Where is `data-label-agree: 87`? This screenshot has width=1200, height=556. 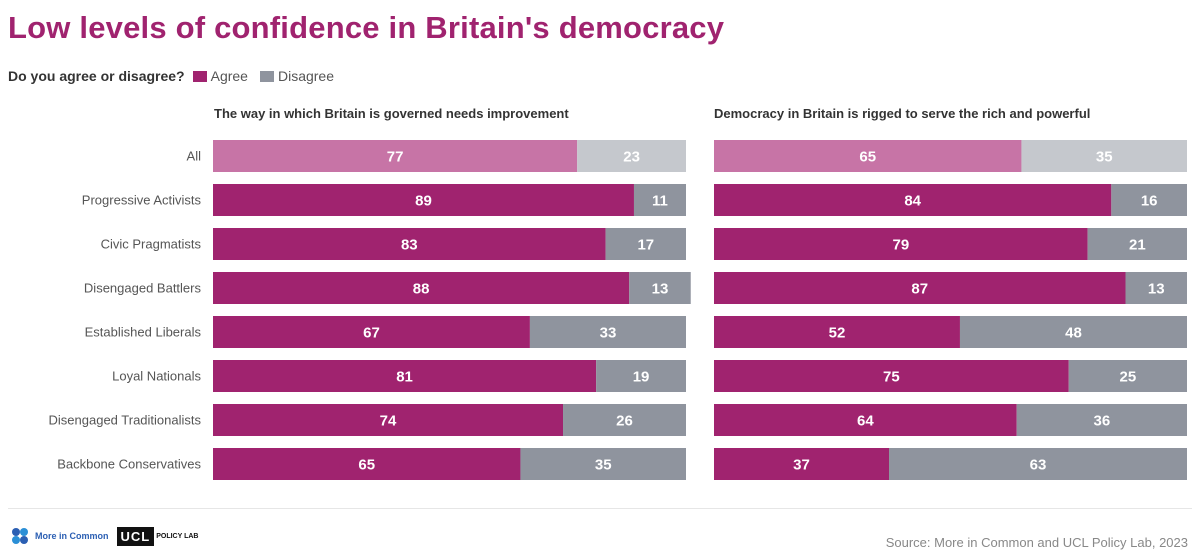
data-label-agree: 87 is located at coordinates (919, 289).